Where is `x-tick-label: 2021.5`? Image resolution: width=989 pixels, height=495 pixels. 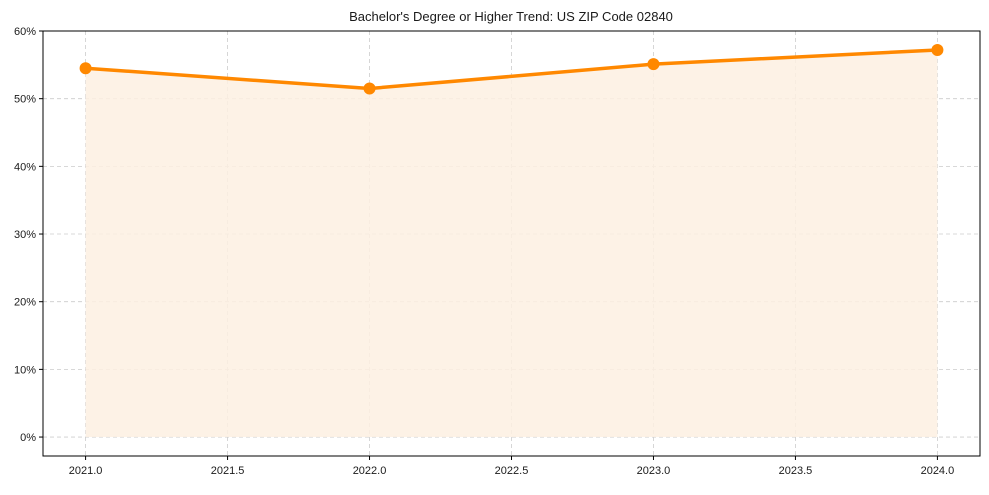
x-tick-label: 2021.5 is located at coordinates (228, 471).